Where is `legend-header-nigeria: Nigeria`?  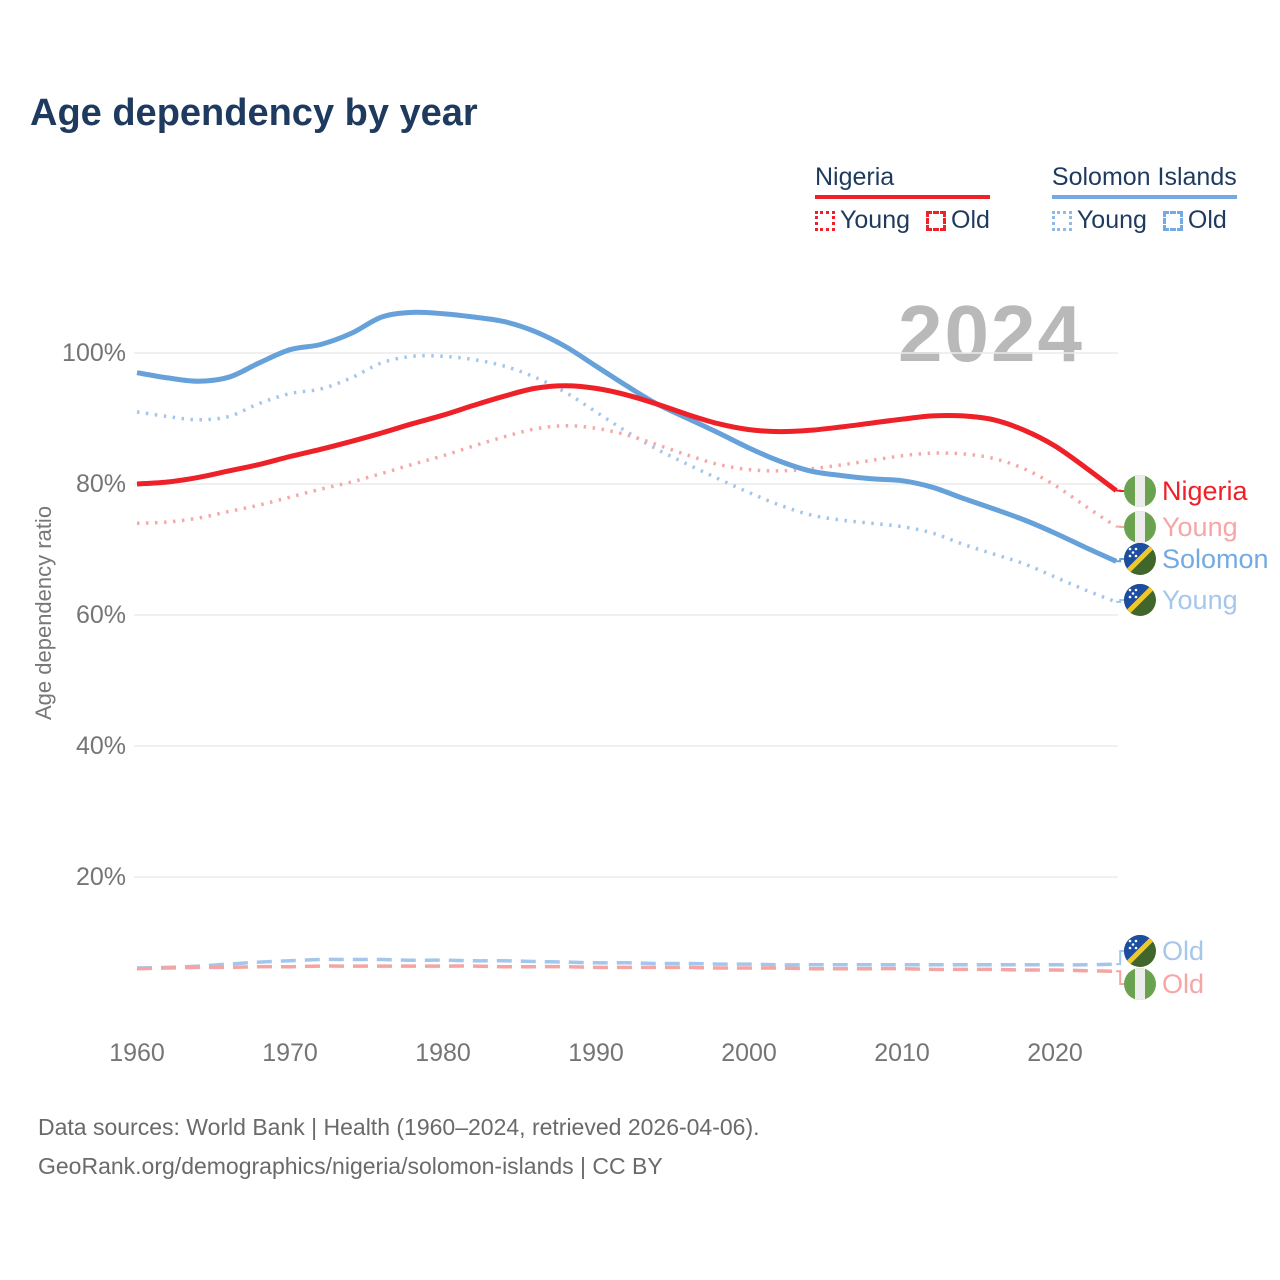 legend-header-nigeria: Nigeria is located at coordinates (902, 181).